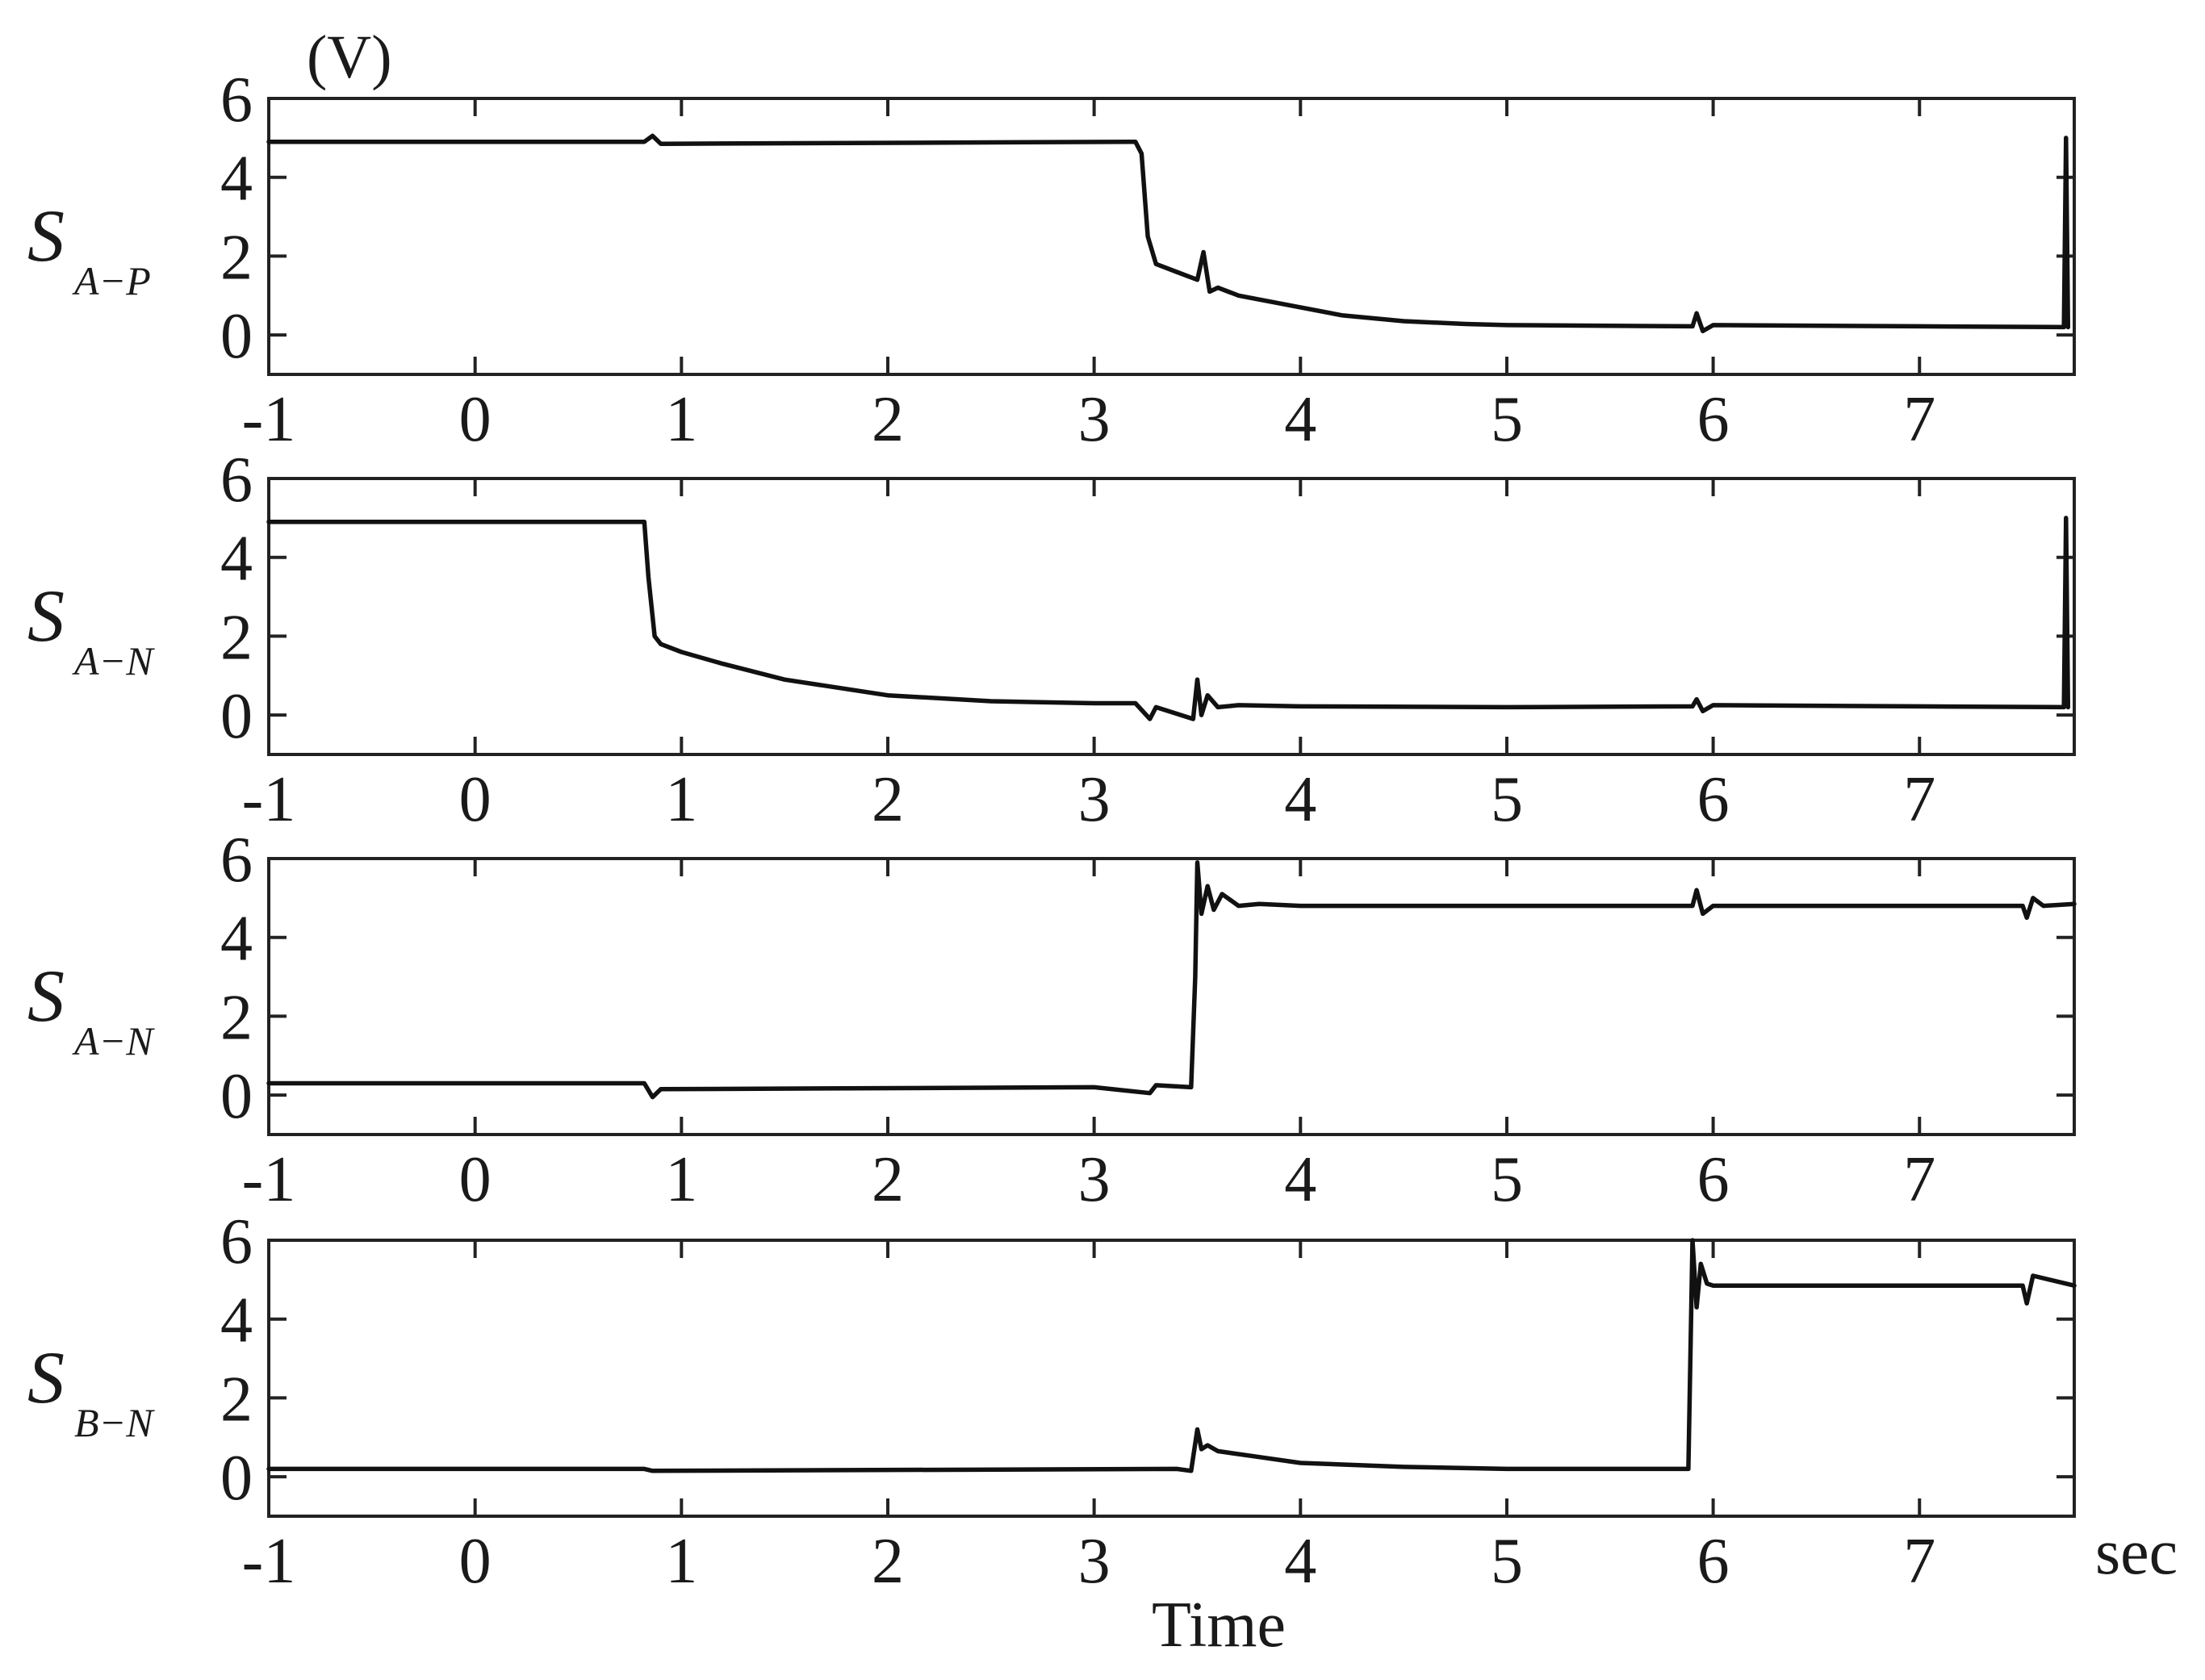  What do you see at coordinates (2136, 1553) in the screenshot?
I see `x-unit-label: sec` at bounding box center [2136, 1553].